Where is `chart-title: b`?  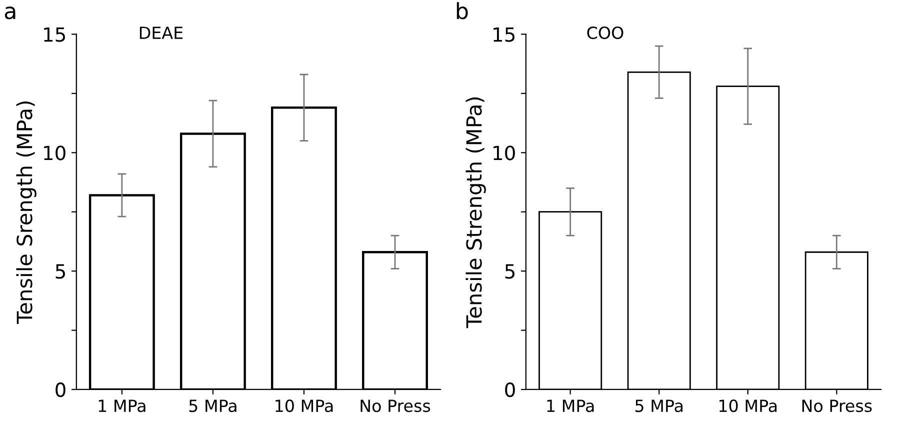 chart-title: b is located at coordinates (462, 11).